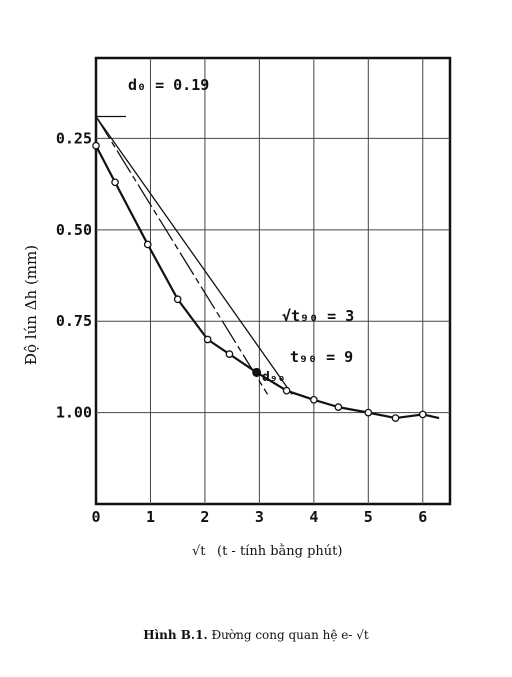 The width and height of the screenshot is (512, 677). What do you see at coordinates (362, 635) in the screenshot?
I see `caption-symbol: √t` at bounding box center [362, 635].